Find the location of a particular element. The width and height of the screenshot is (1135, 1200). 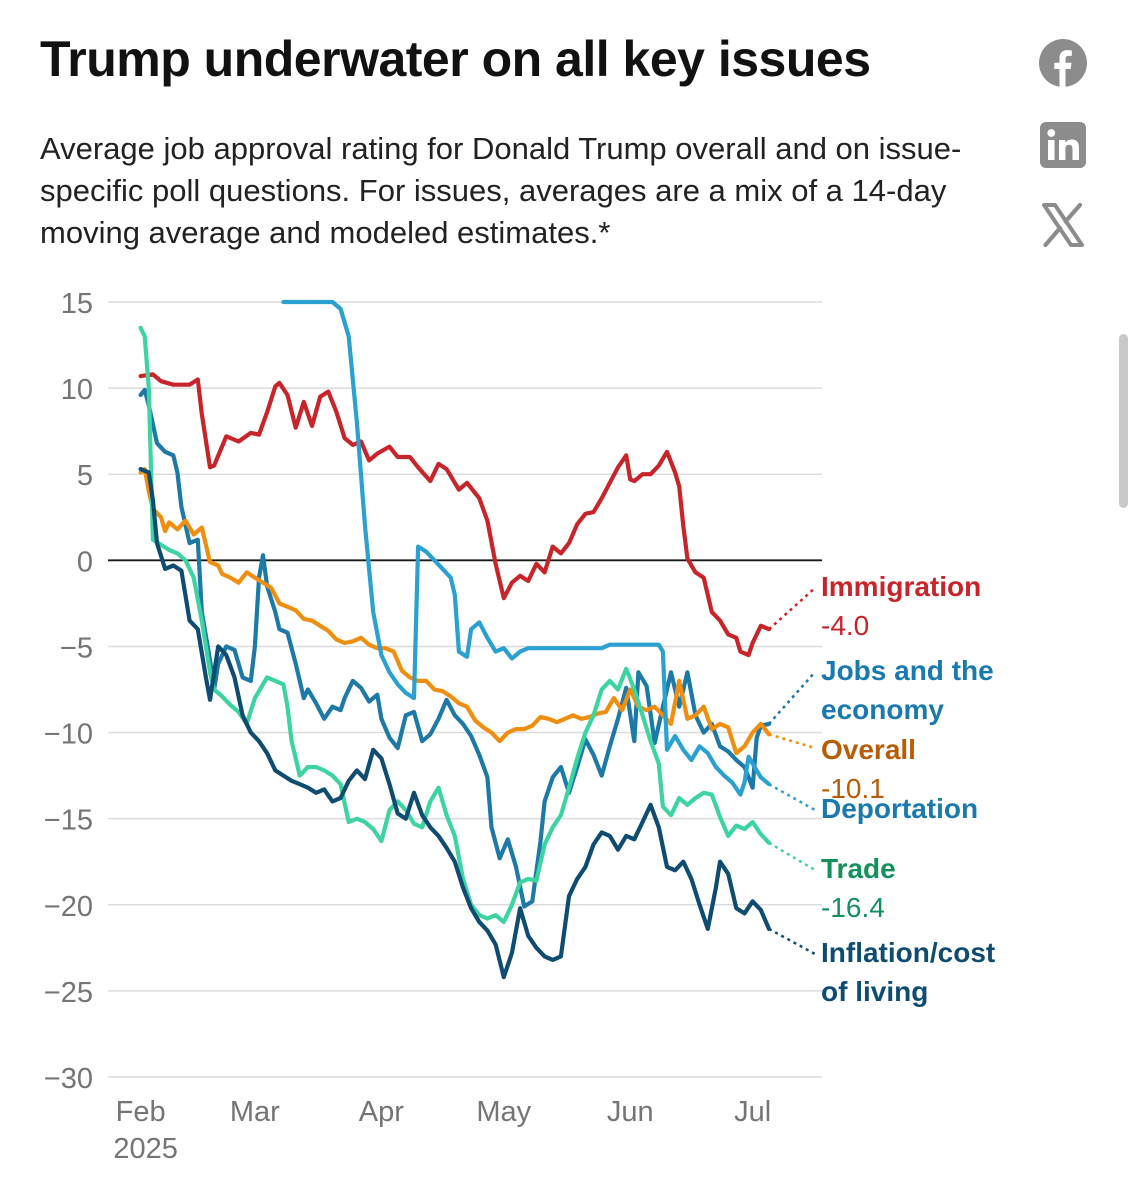

series-label: Inflation/cost is located at coordinates (908, 952).